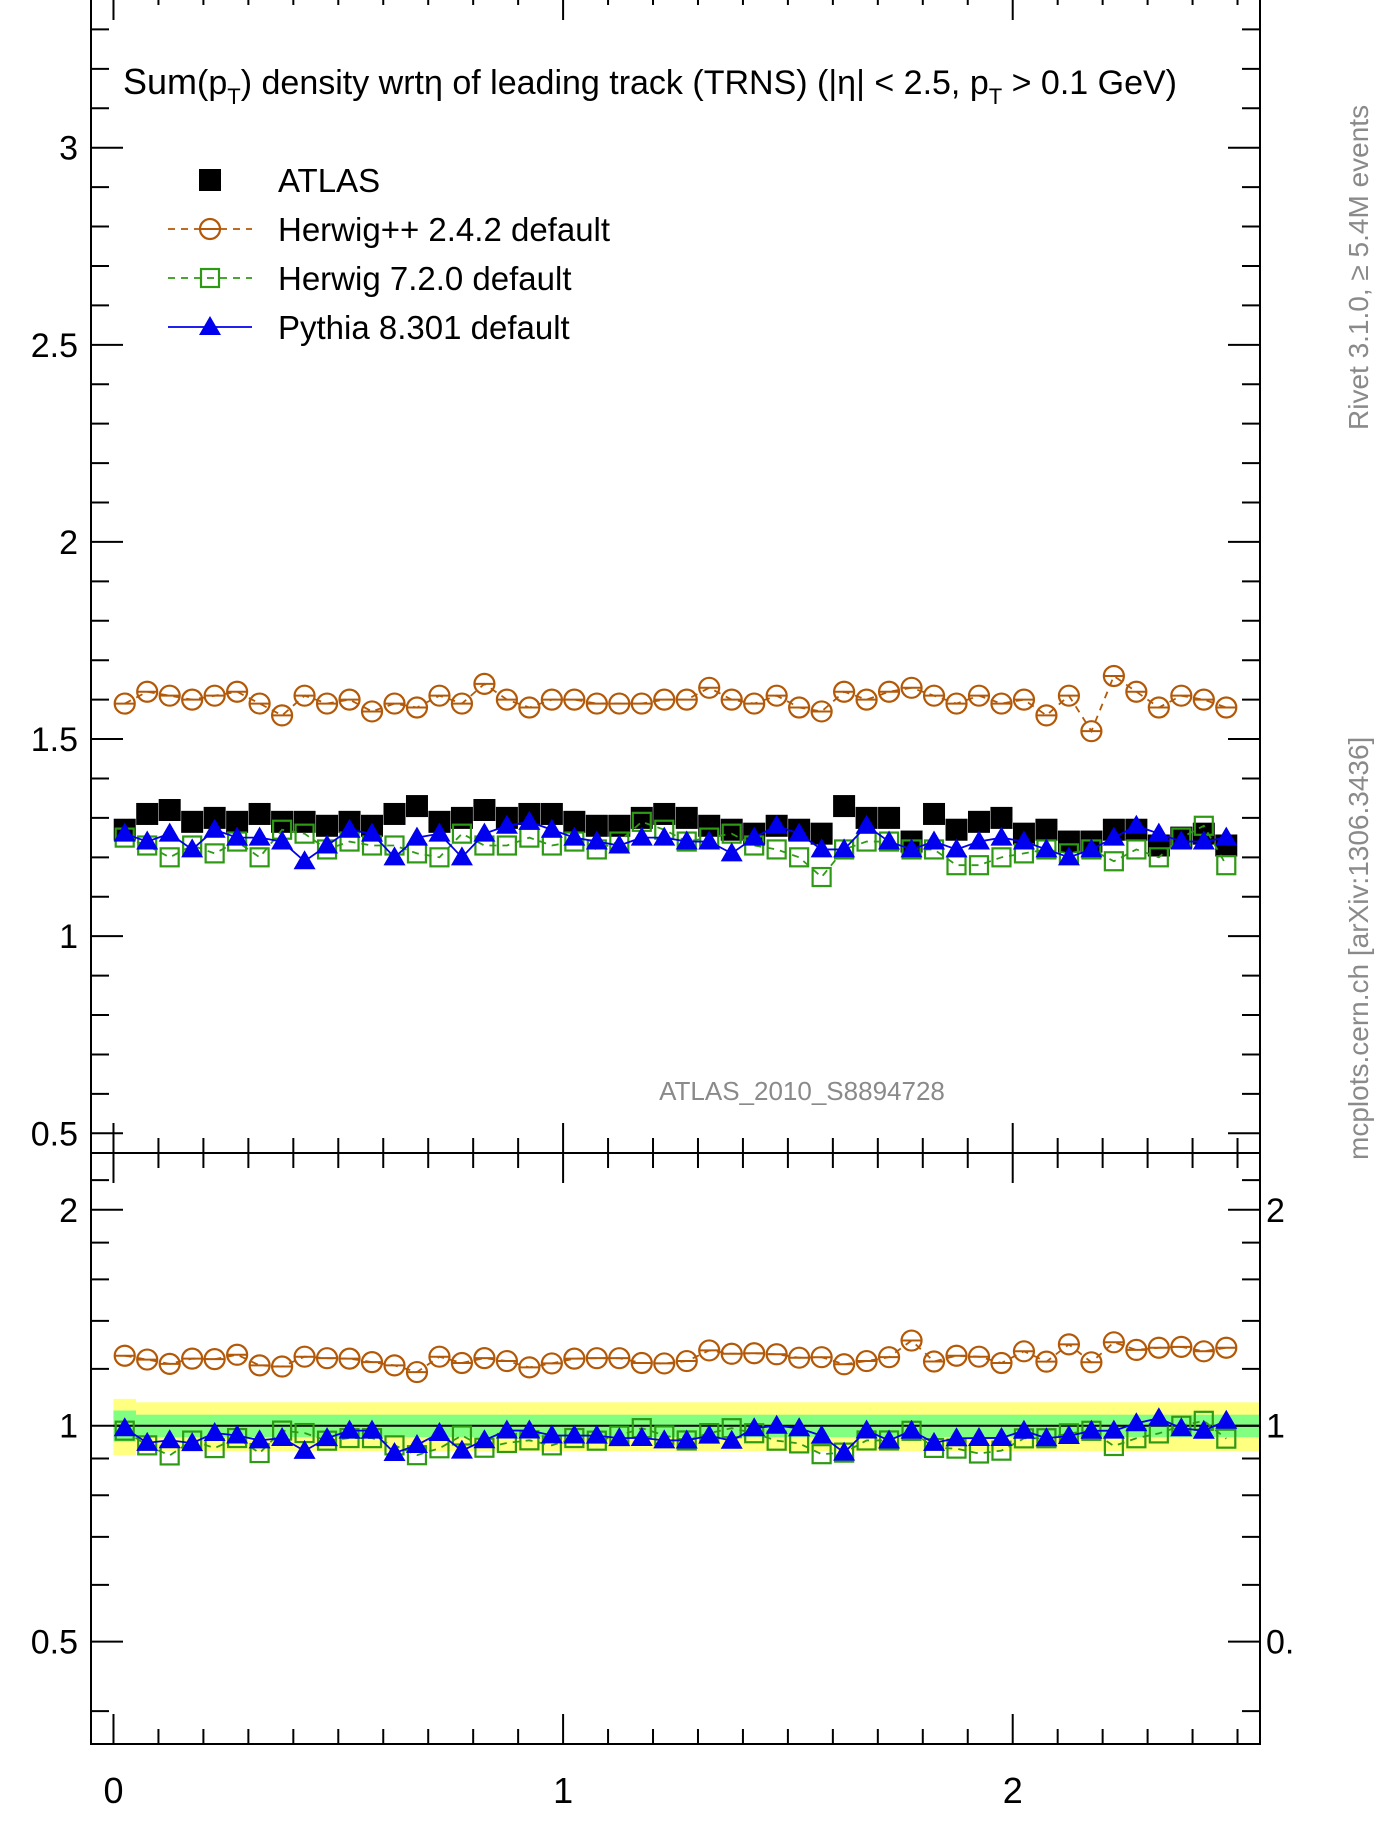 This screenshot has height=1821, width=1387. I want to click on legend-label-herwig-7-2-0-default: Herwig 7.2.0 default, so click(425, 278).